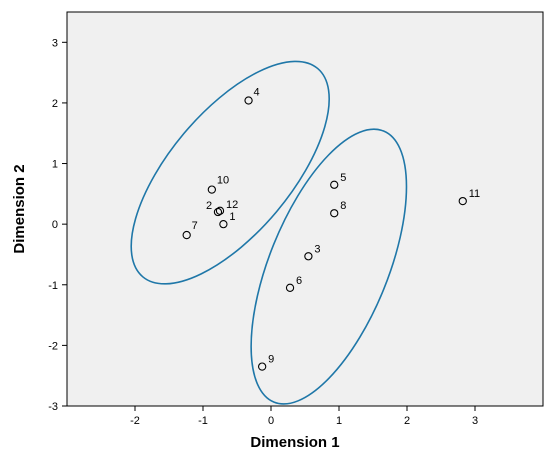  I want to click on point-label-1: 1, so click(232, 217).